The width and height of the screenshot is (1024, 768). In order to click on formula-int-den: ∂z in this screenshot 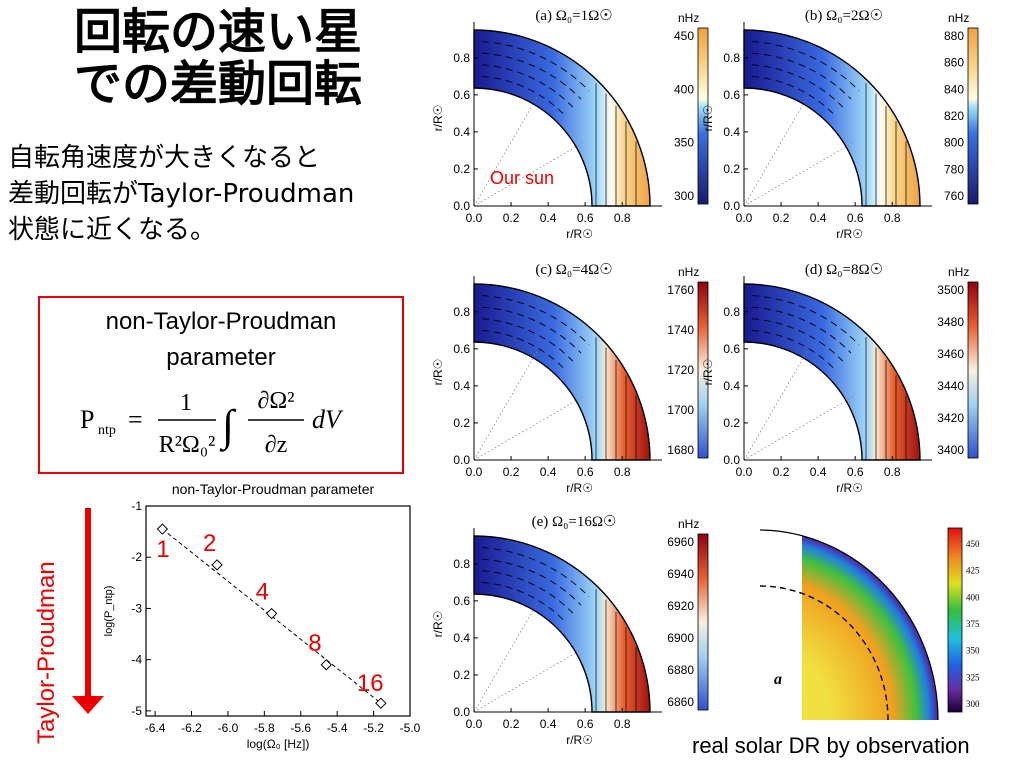, I will do `click(276, 445)`.